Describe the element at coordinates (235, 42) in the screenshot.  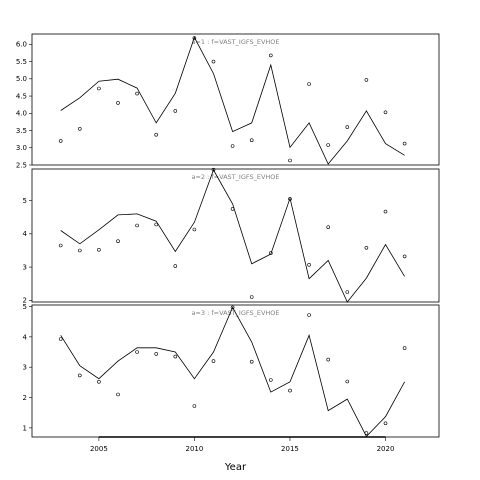
I see `panel-label: a=1 : f=VAST_IGFS_EVHOE` at that location.